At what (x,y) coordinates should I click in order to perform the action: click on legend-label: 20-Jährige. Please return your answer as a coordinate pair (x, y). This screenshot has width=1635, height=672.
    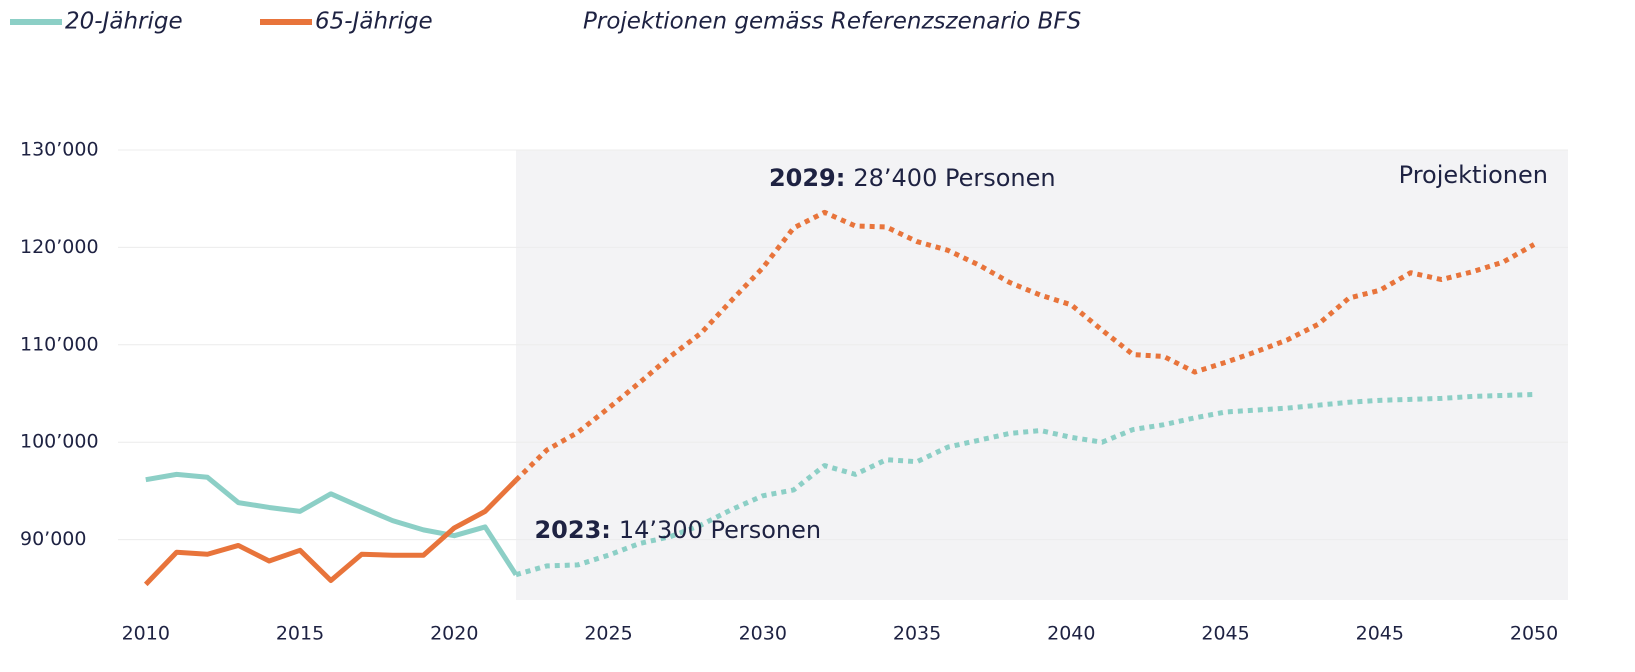
    Looking at the image, I should click on (124, 22).